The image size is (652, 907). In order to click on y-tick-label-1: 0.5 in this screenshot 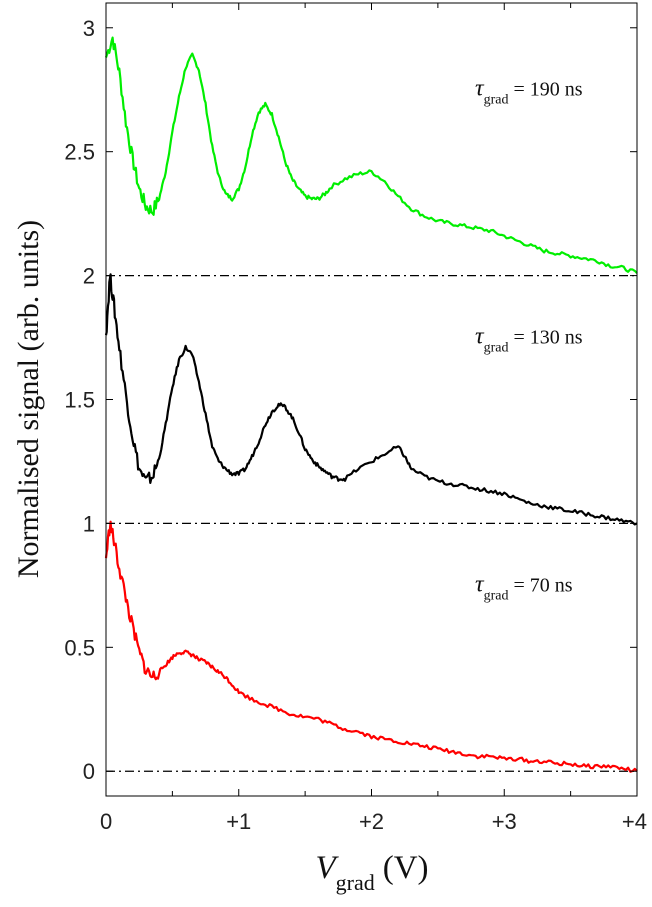, I will do `click(79, 647)`.